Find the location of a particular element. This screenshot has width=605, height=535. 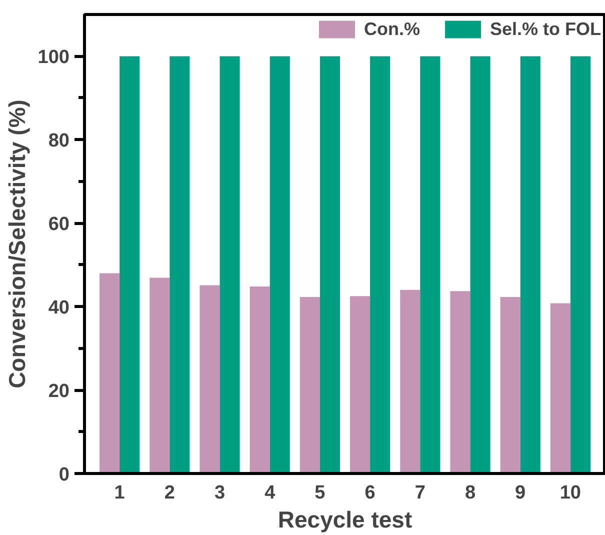

x-tick-label: 2 is located at coordinates (169, 493).